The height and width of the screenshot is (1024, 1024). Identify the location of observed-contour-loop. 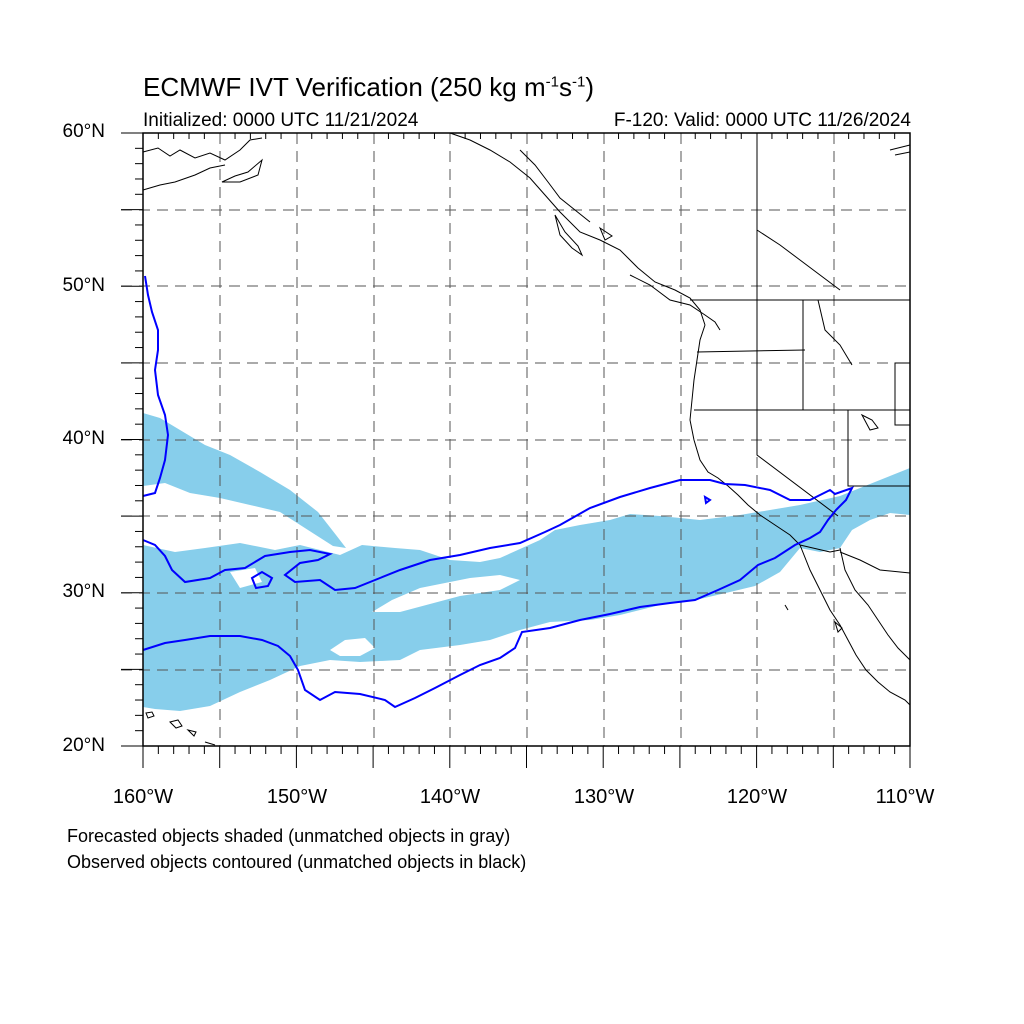
(262, 580).